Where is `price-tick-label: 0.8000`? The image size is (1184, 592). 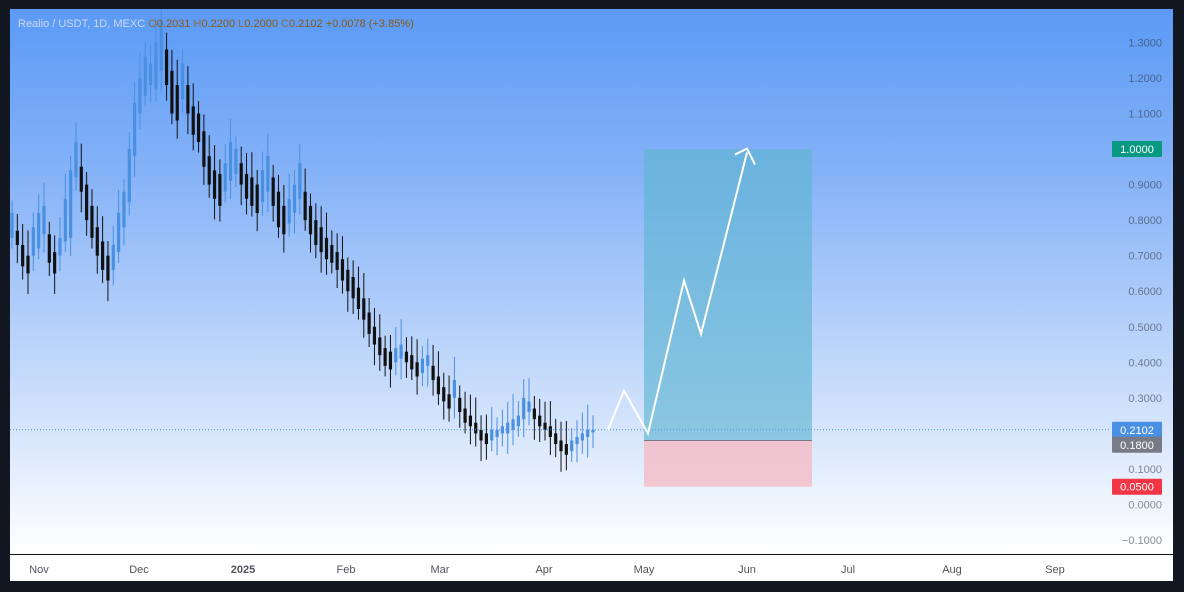 price-tick-label: 0.8000 is located at coordinates (1145, 221).